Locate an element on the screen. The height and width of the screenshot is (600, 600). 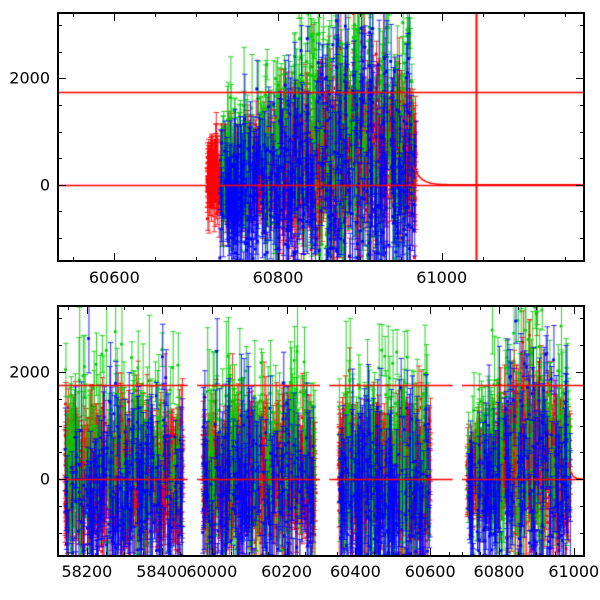
axis-break-gap is located at coordinates (457, 431).